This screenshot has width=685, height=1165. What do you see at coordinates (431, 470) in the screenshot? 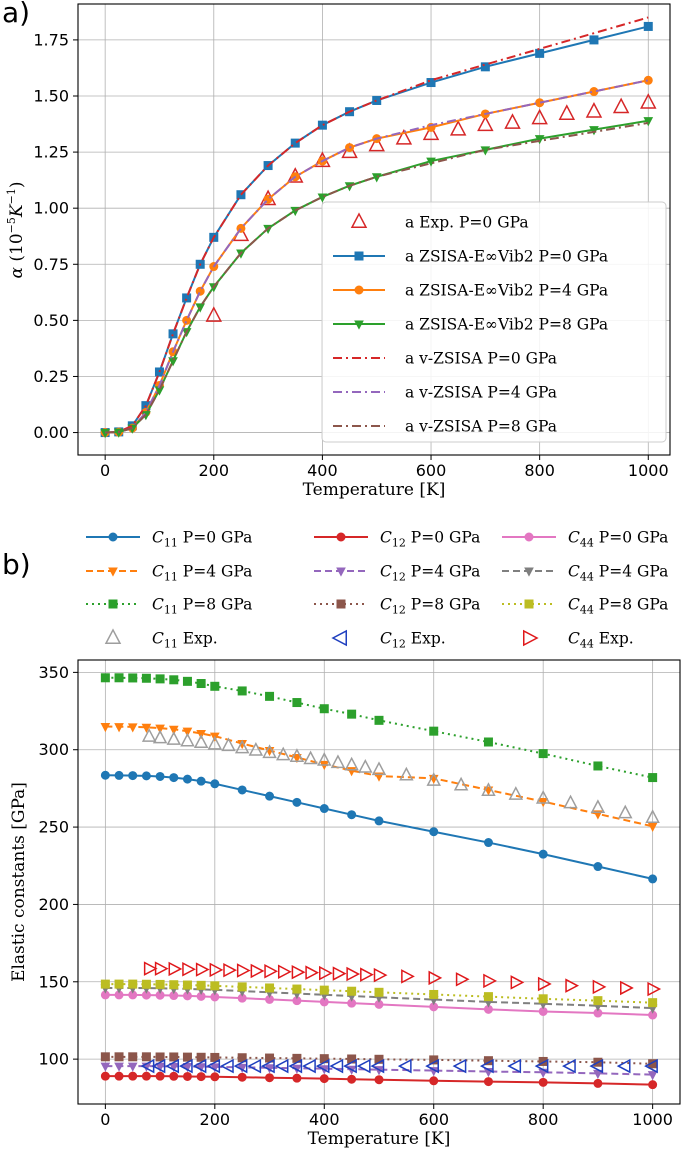
I see `chart-a-x-tick-label: 600` at bounding box center [431, 470].